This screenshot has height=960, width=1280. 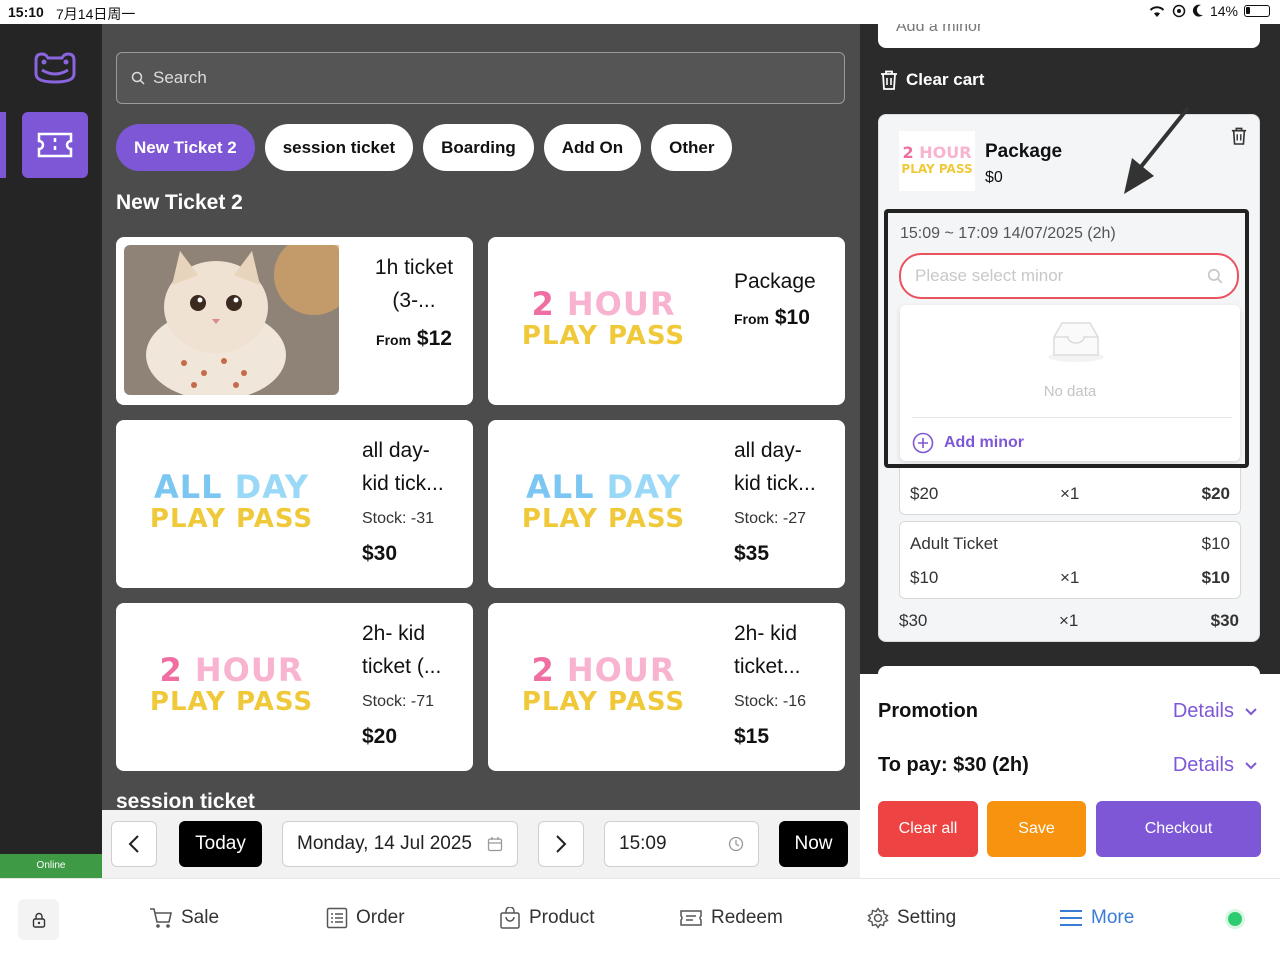 What do you see at coordinates (1215, 543) in the screenshot?
I see `line-title-price: $10` at bounding box center [1215, 543].